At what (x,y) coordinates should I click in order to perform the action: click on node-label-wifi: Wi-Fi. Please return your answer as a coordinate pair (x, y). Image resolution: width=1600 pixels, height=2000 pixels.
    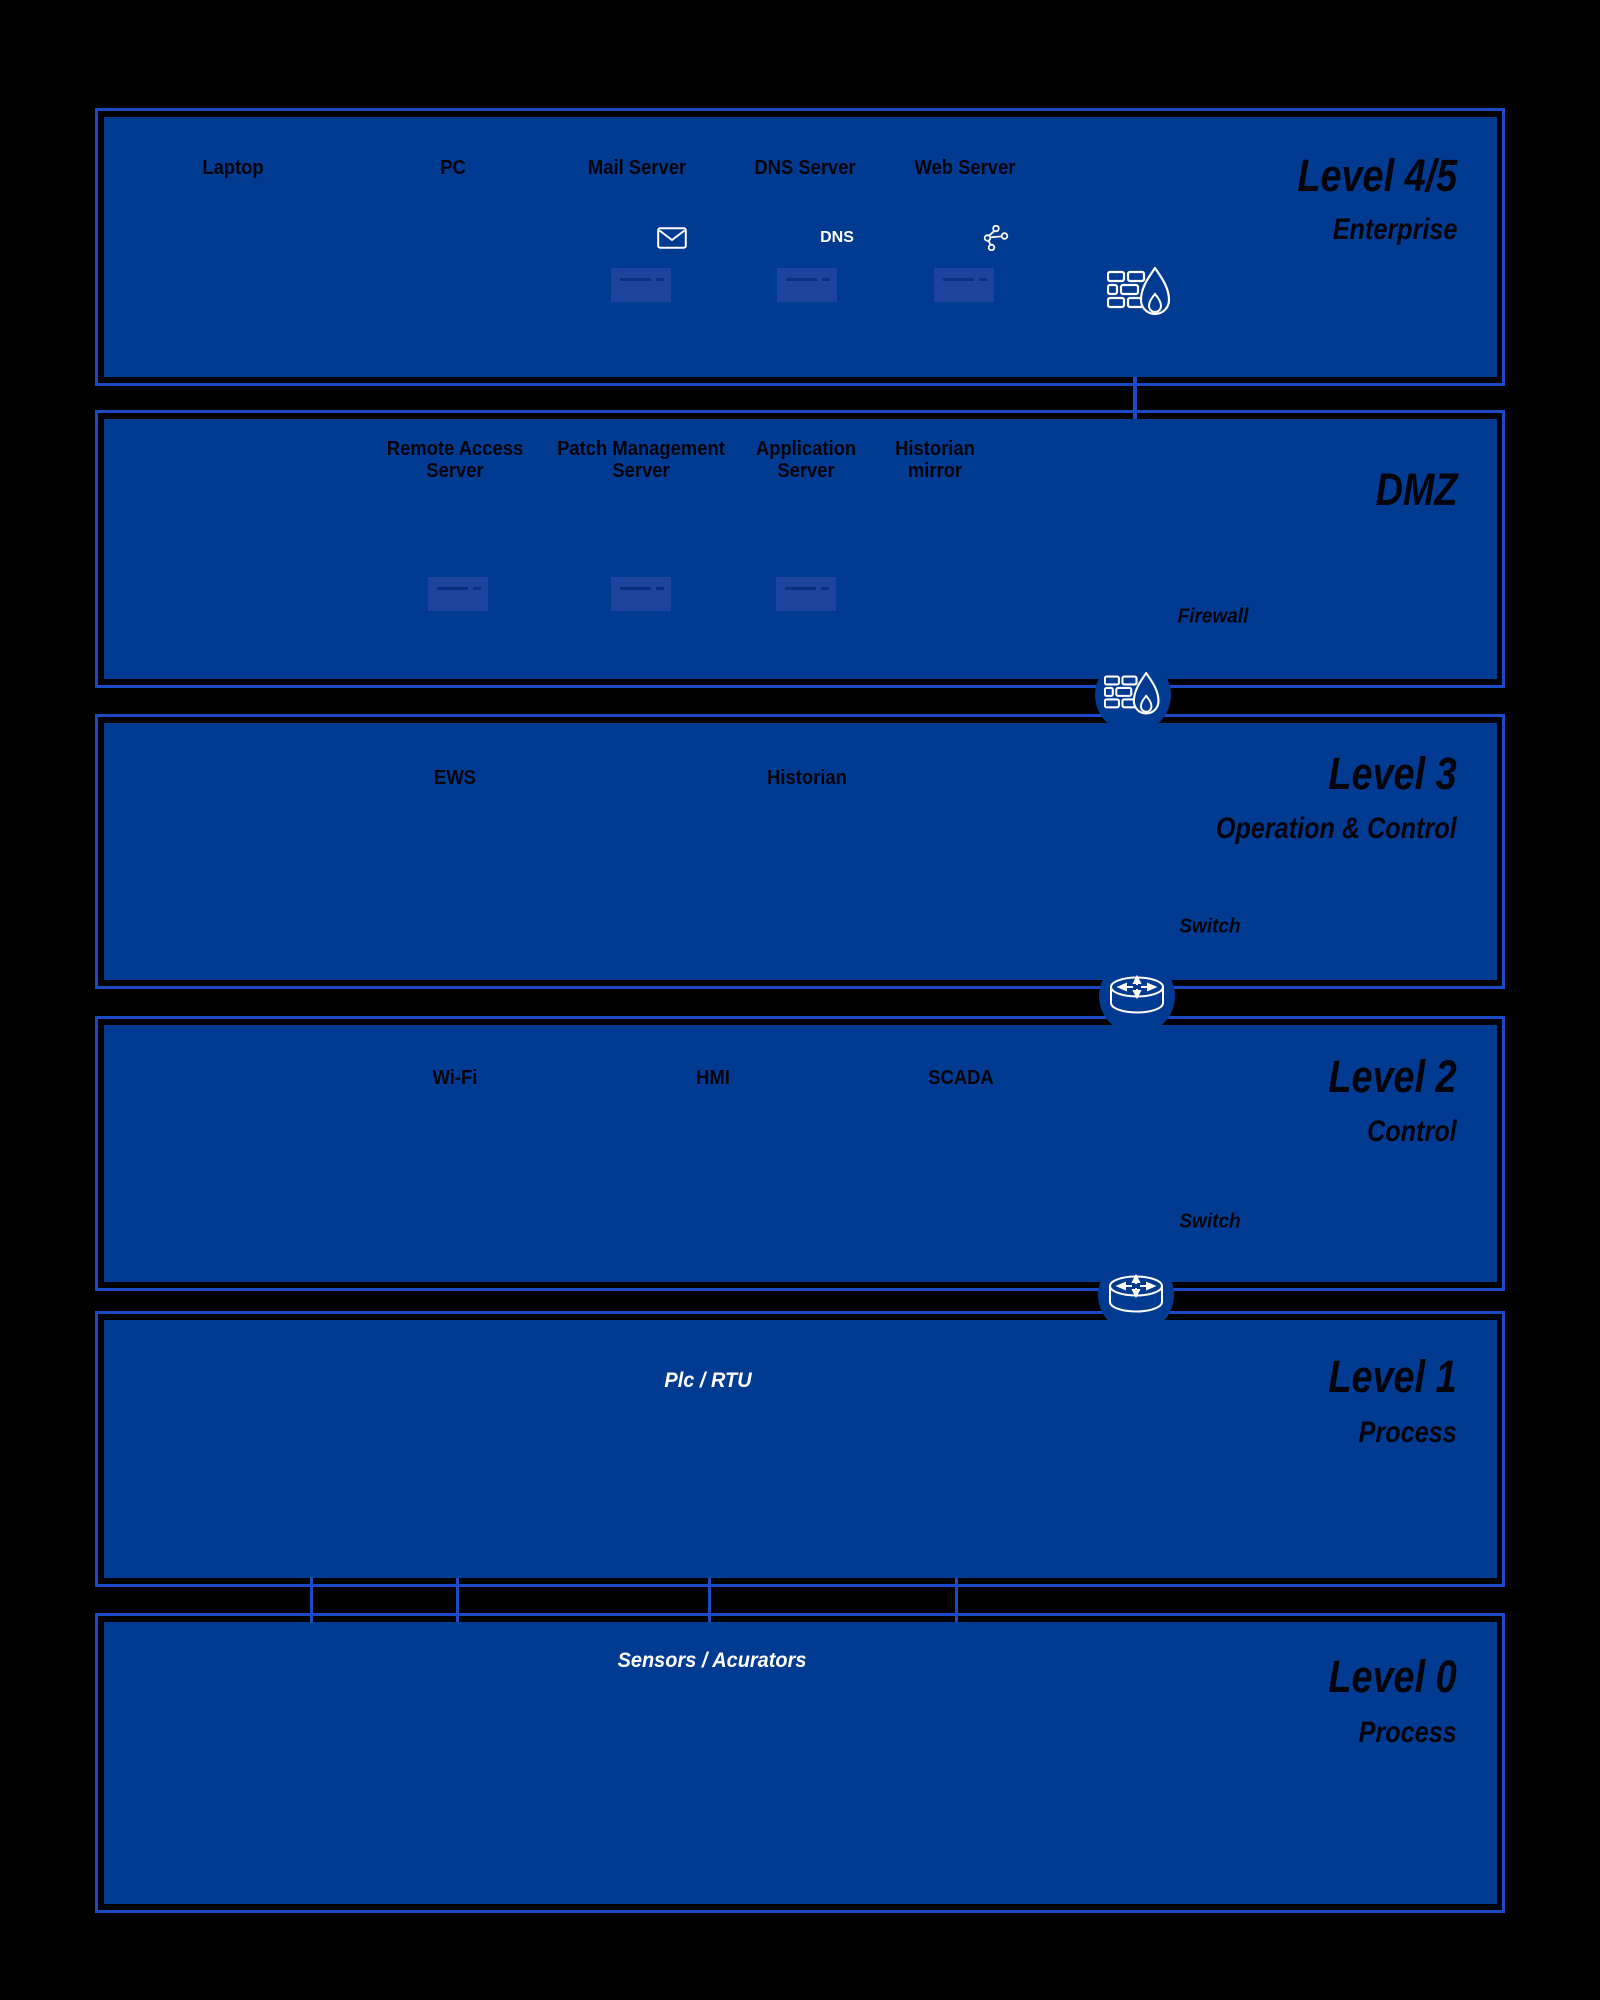
    Looking at the image, I should click on (455, 1078).